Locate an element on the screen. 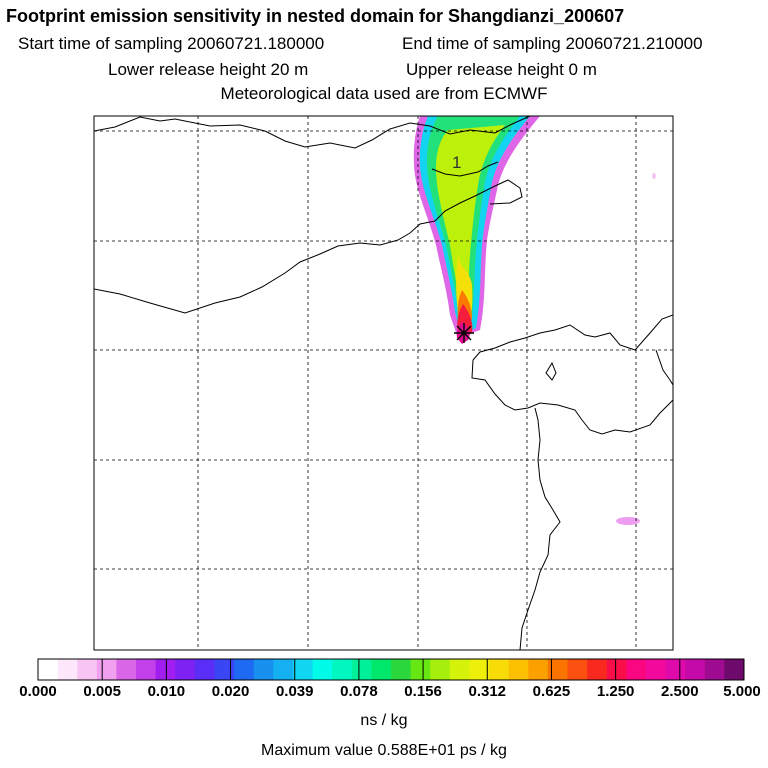 The image size is (768, 768). colorbar-border is located at coordinates (391, 669).